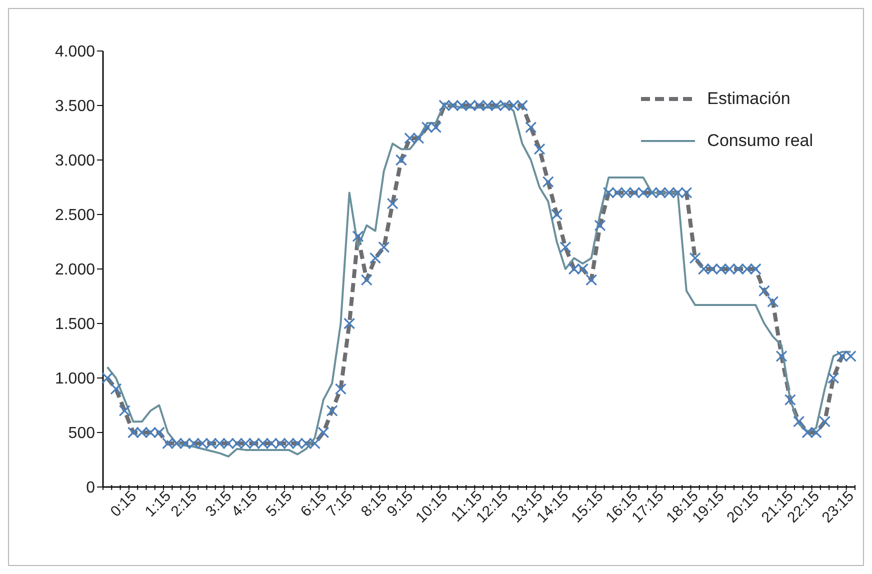 The height and width of the screenshot is (574, 872). What do you see at coordinates (82, 433) in the screenshot?
I see `y-tick-label: 500` at bounding box center [82, 433].